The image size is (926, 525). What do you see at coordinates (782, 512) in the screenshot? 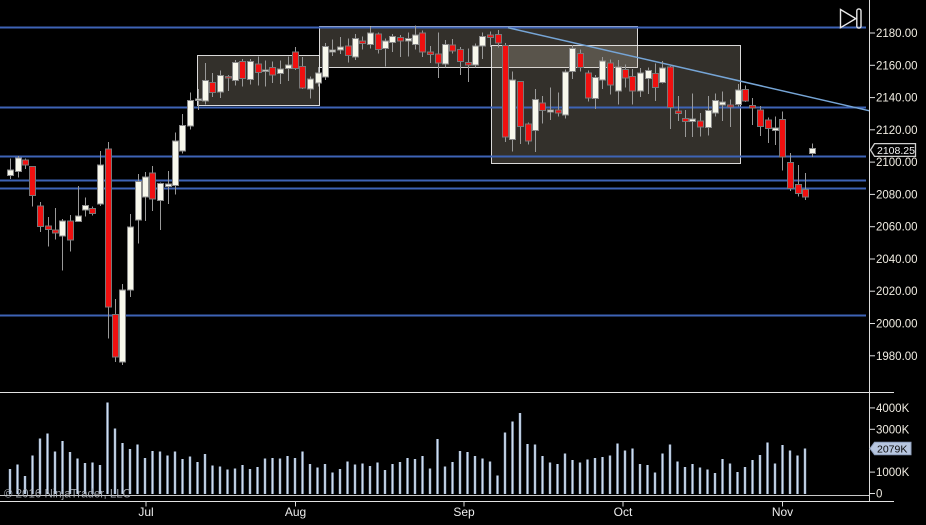
I see `svg-text: Nov` at bounding box center [782, 512].